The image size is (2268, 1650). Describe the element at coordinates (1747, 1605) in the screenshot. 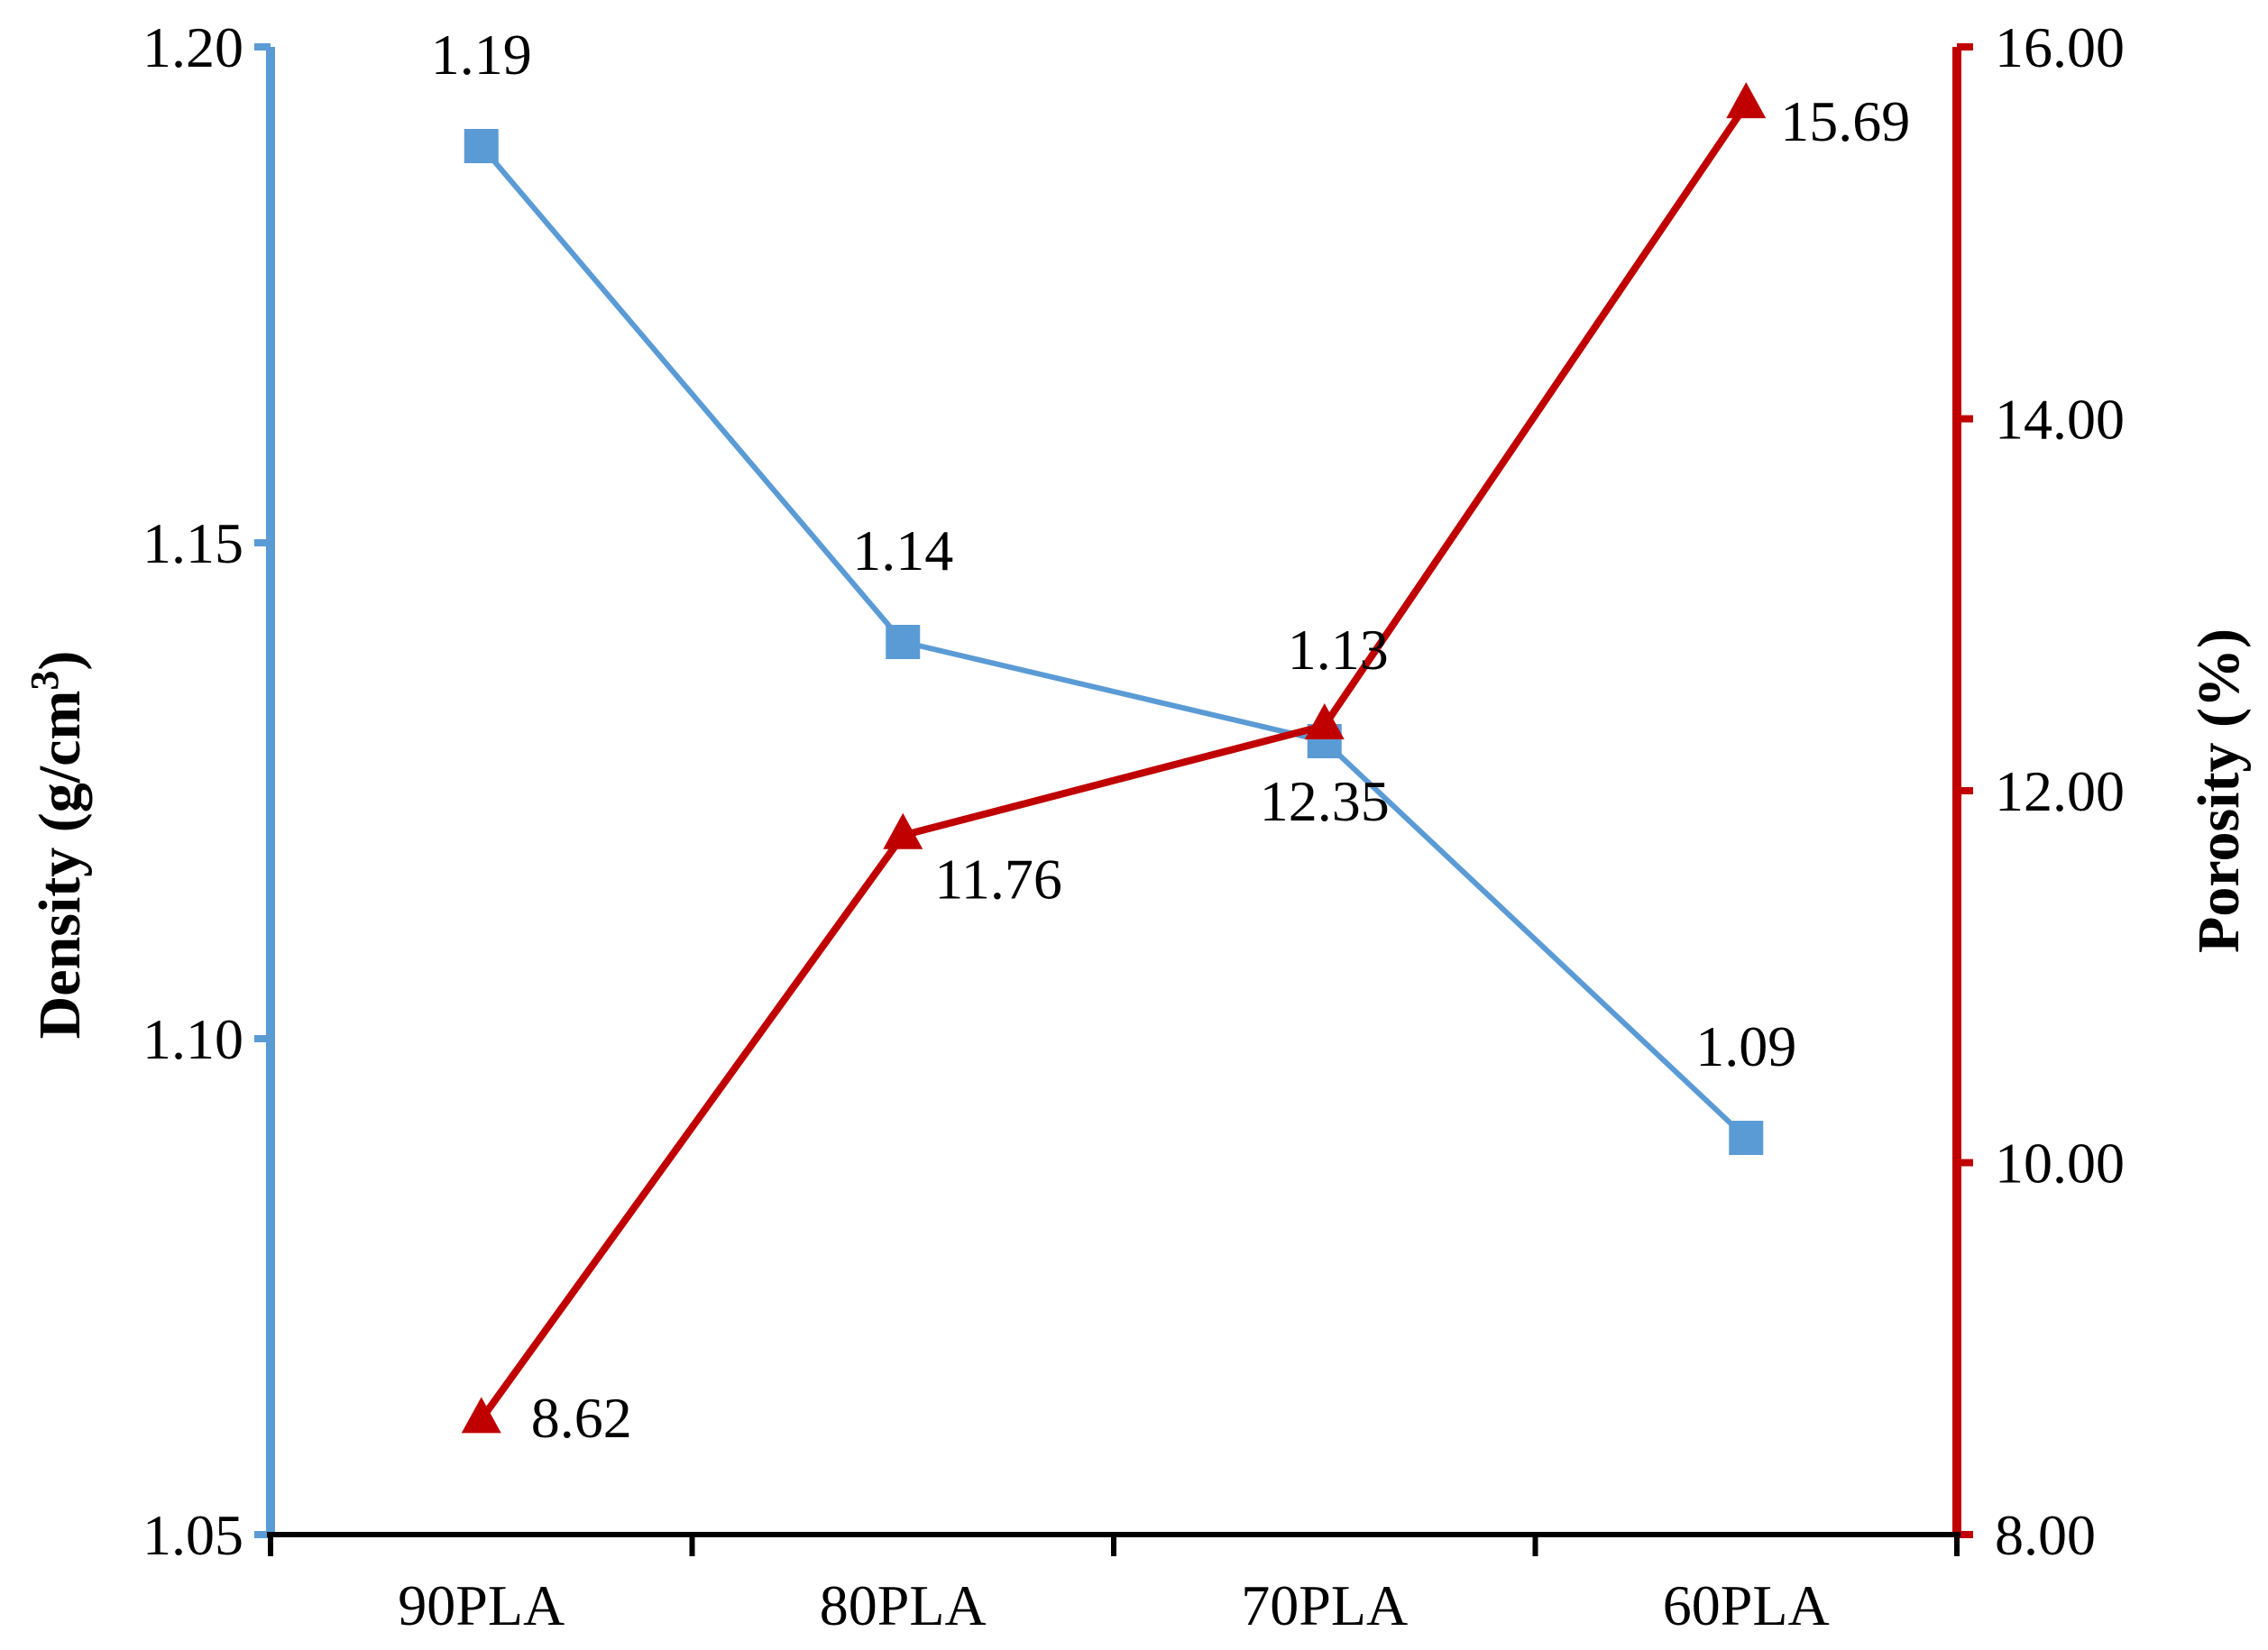

I see `x-tick-label: 60PLA` at that location.